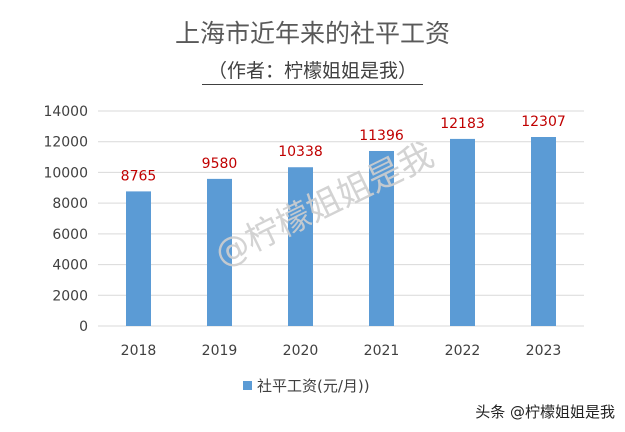  What do you see at coordinates (543, 231) in the screenshot?
I see `bar-2023` at bounding box center [543, 231].